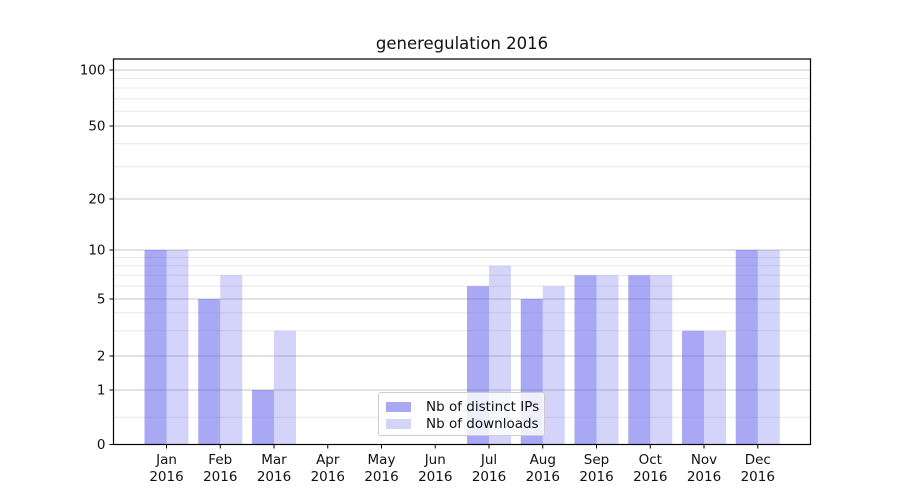 This screenshot has height=500, width=900. Describe the element at coordinates (715, 387) in the screenshot. I see `bar-downloads-nov` at that location.